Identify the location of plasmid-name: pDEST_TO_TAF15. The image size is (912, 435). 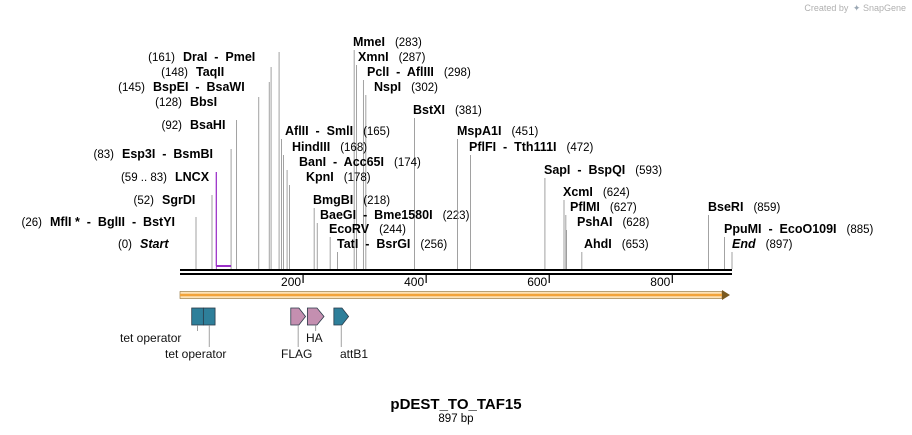
(456, 404).